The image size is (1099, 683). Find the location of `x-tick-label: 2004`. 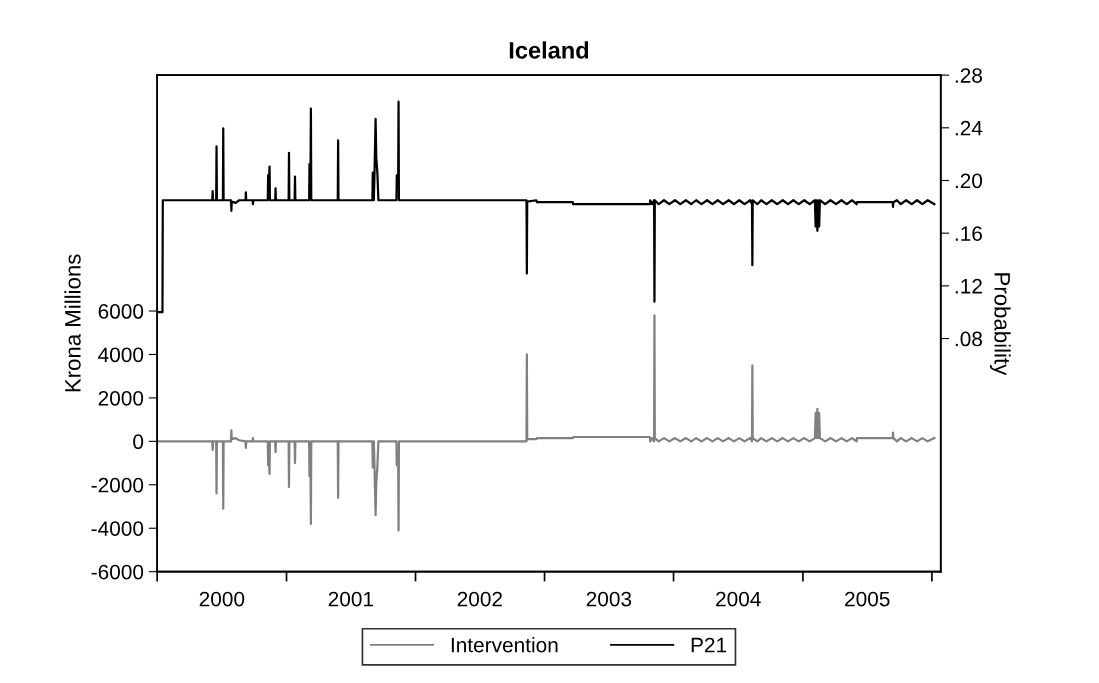

x-tick-label: 2004 is located at coordinates (738, 599).